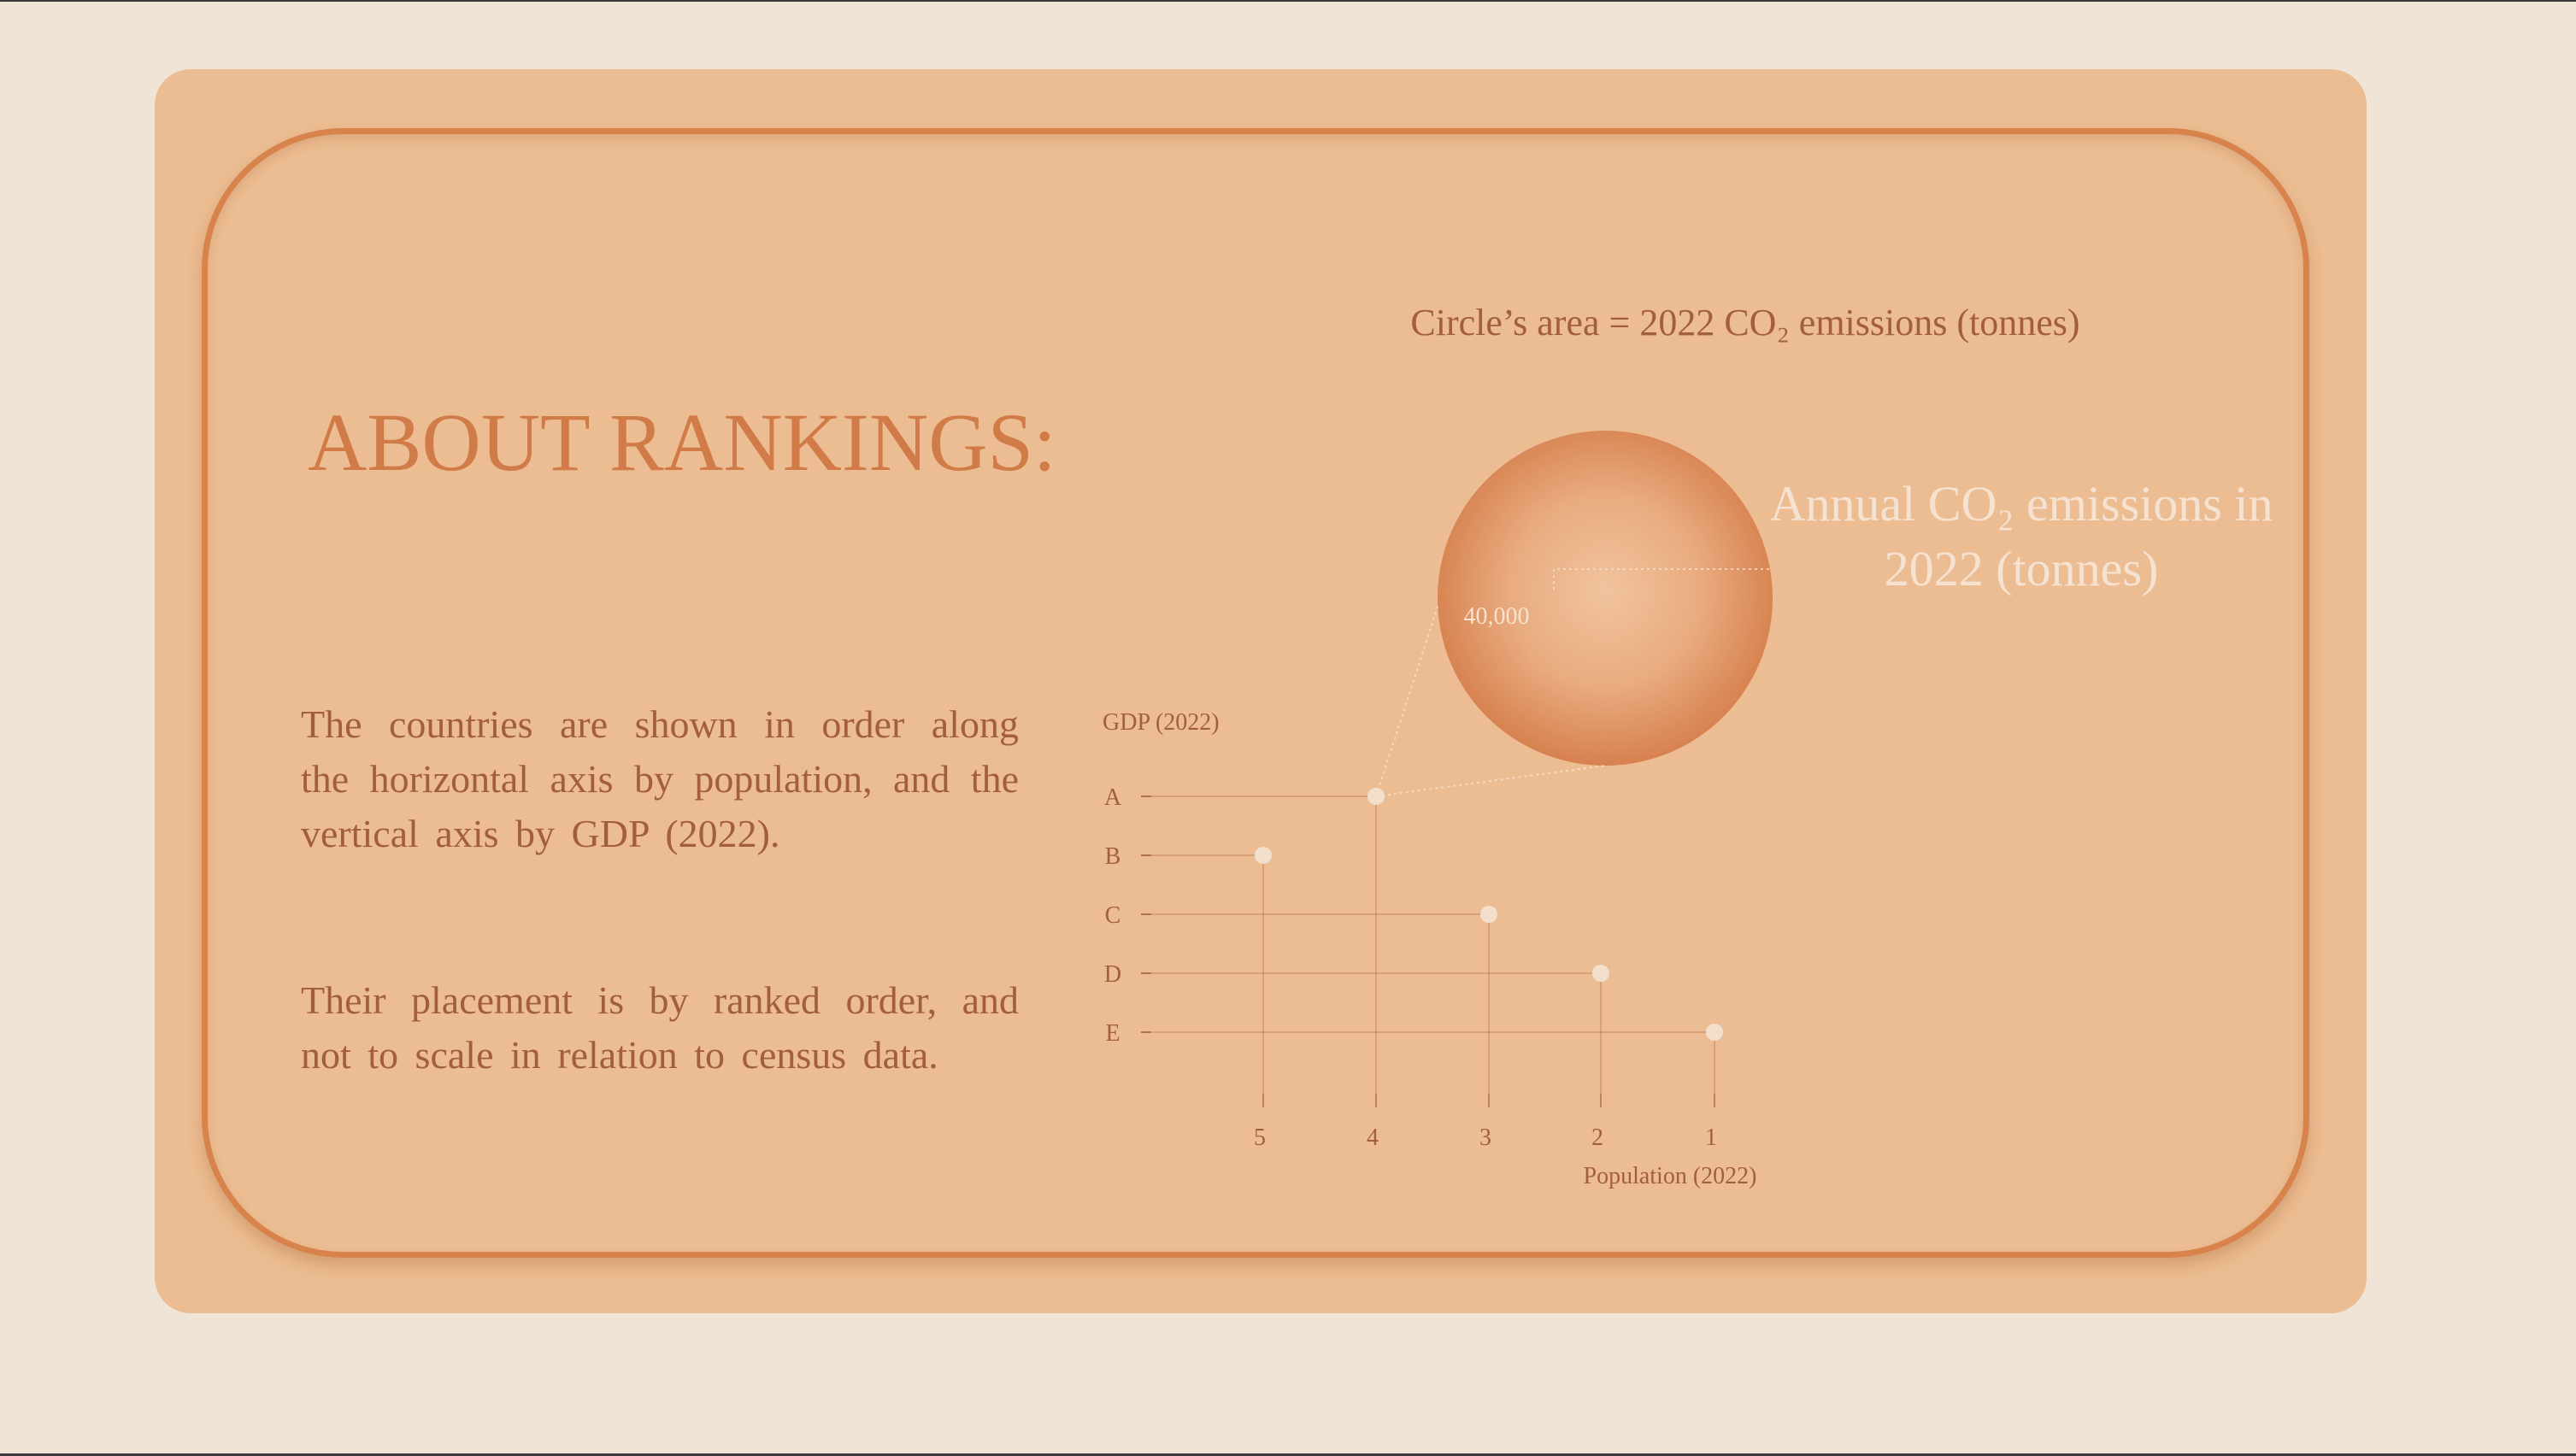  I want to click on chart-layer: A B C D E 5 4 3 2 1, so click(1413, 967).